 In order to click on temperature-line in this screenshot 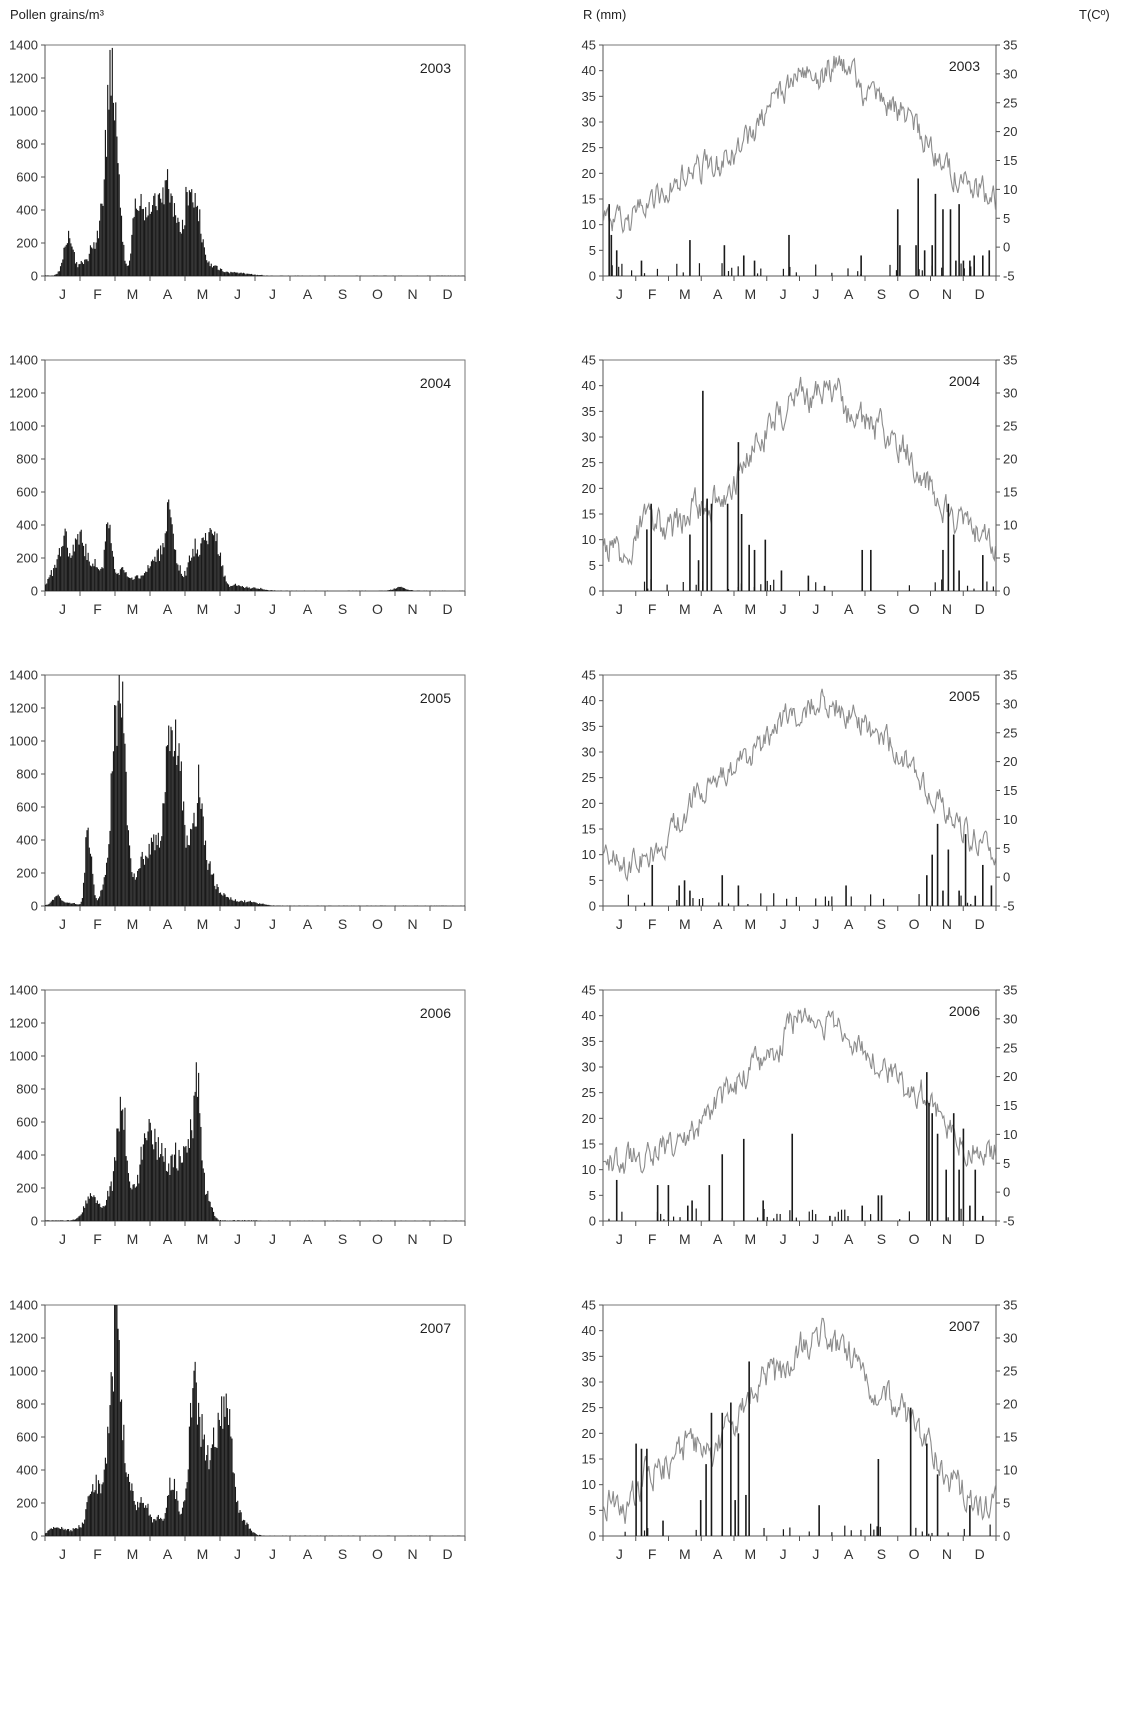, I will do `click(799, 471)`.